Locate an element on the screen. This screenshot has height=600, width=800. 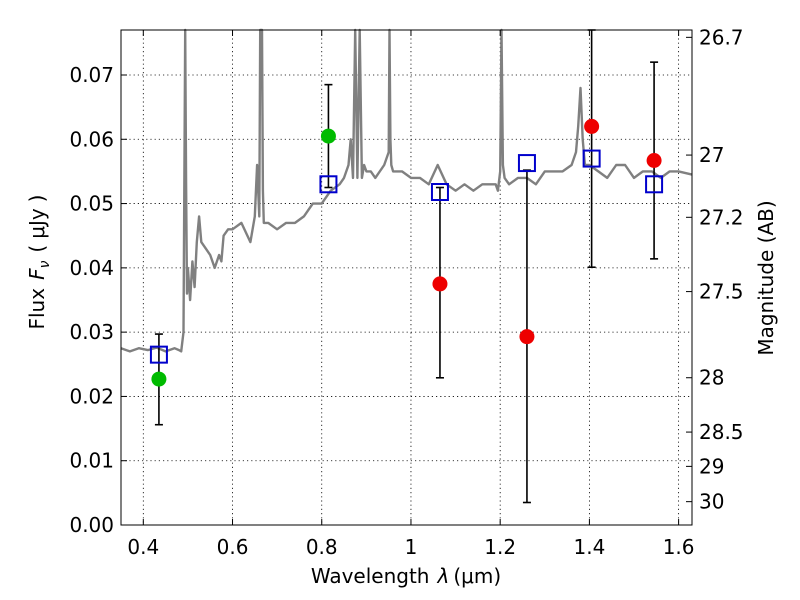
x-axis-unit: (μm) is located at coordinates (477, 576).